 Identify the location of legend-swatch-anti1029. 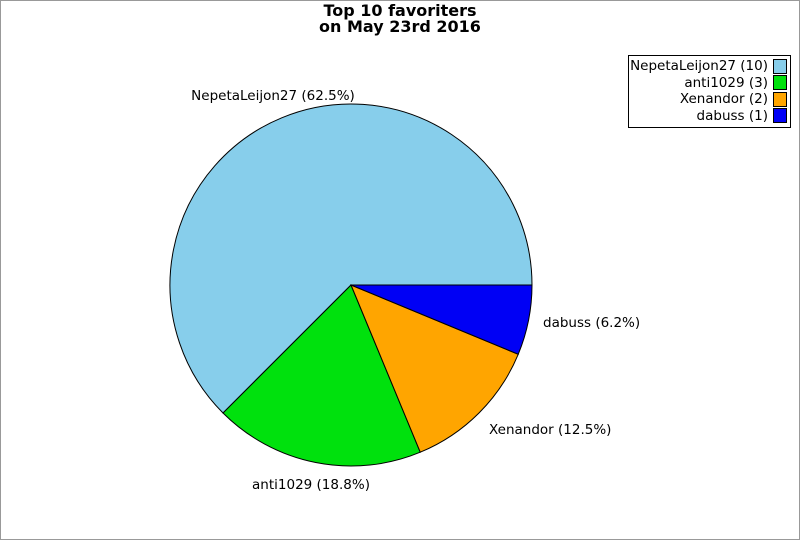
(780, 83).